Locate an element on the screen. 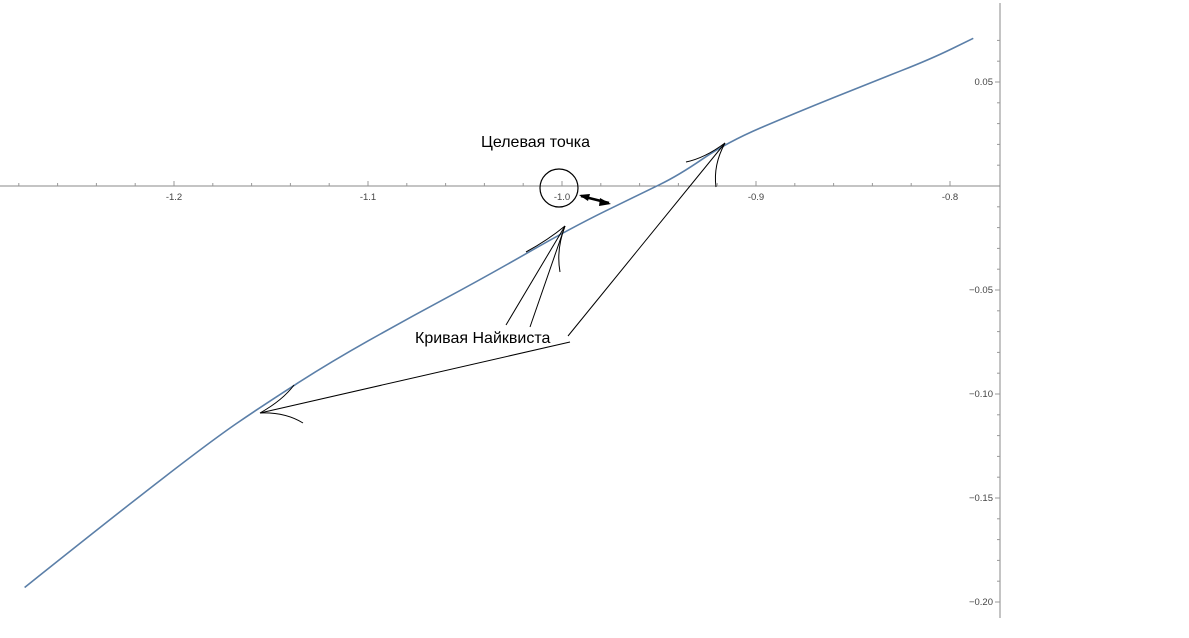 This screenshot has height=638, width=1189. y-tick-label: 0.05 is located at coordinates (984, 82).